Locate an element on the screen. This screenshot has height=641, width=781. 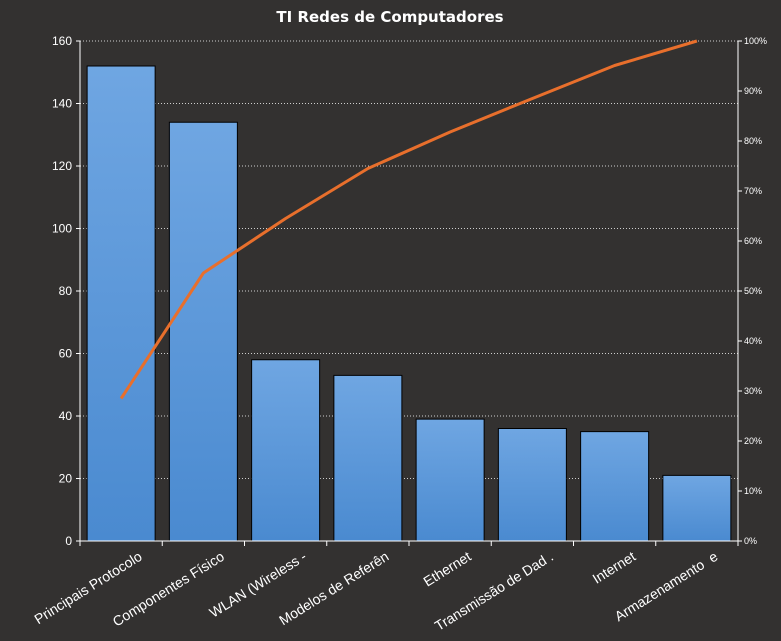
x-tick-label: Ethernet is located at coordinates (446, 569).